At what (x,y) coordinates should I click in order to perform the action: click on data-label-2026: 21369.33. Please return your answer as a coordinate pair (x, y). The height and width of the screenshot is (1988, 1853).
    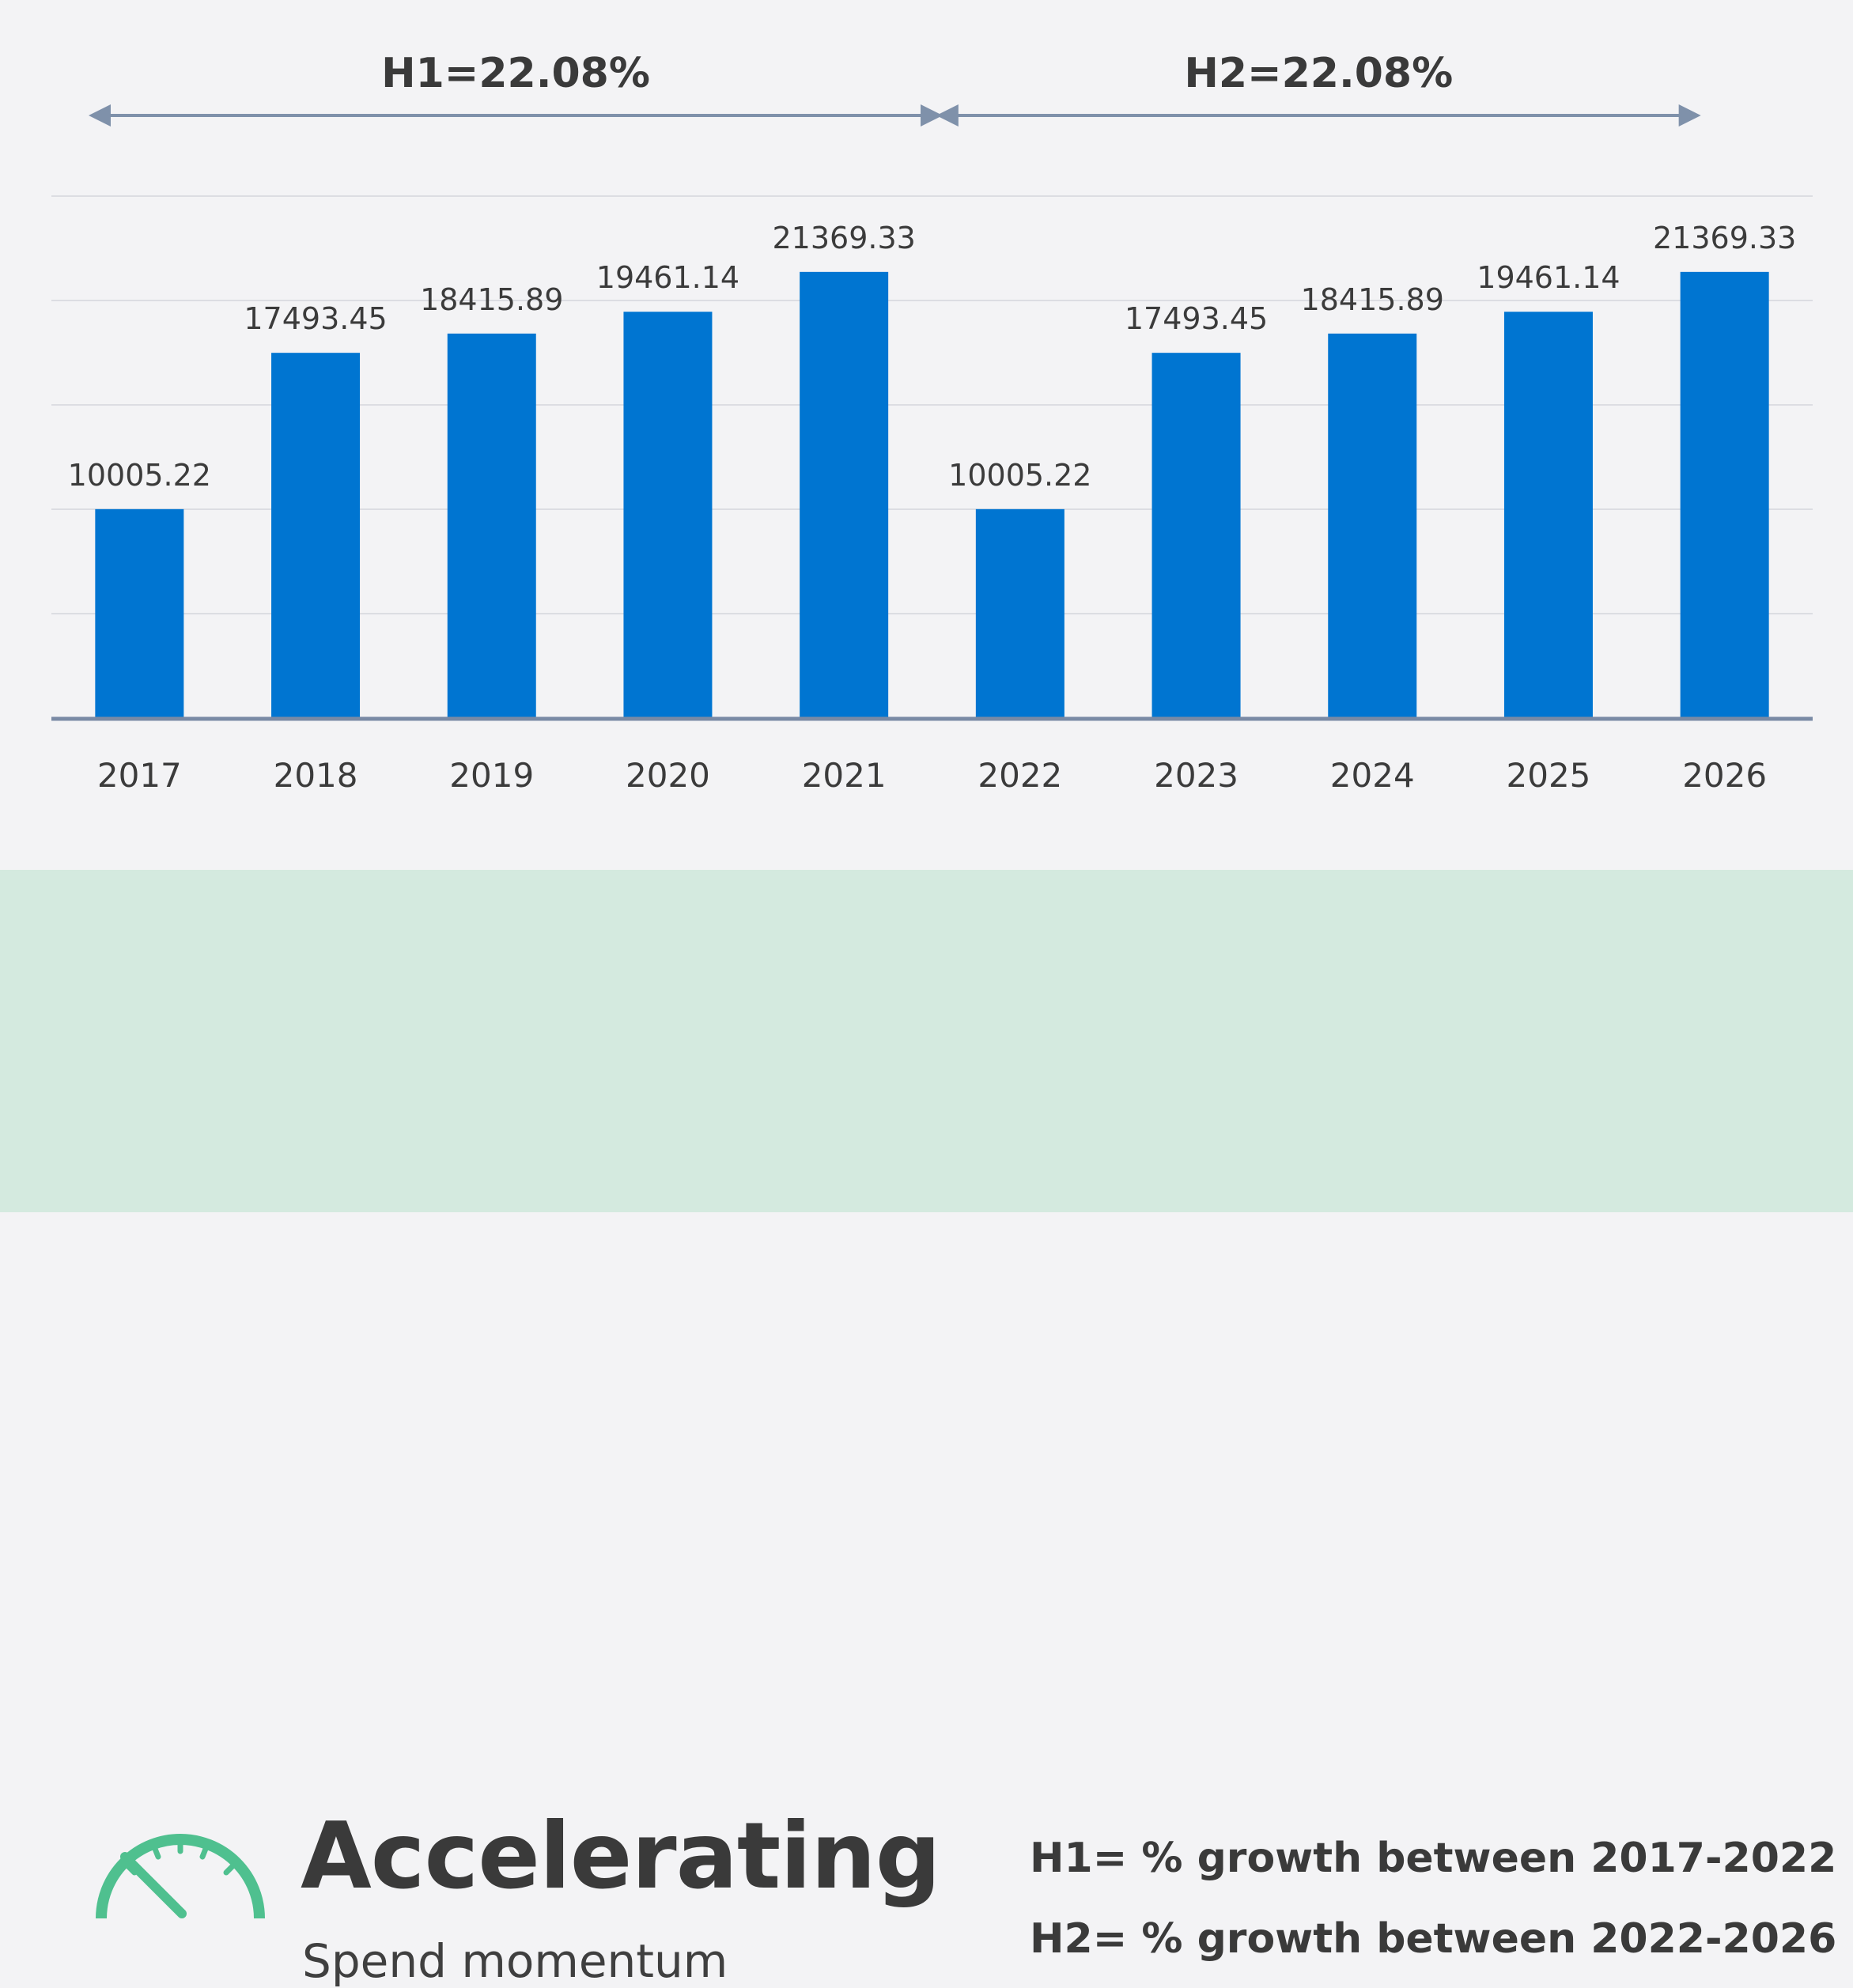
    Looking at the image, I should click on (1724, 238).